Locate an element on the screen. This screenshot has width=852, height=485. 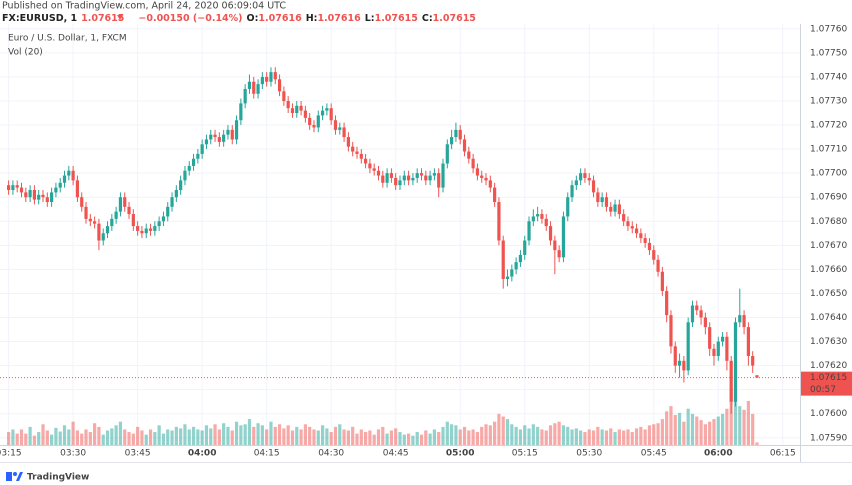
change: −0.00150 (−0.14%) is located at coordinates (190, 18).